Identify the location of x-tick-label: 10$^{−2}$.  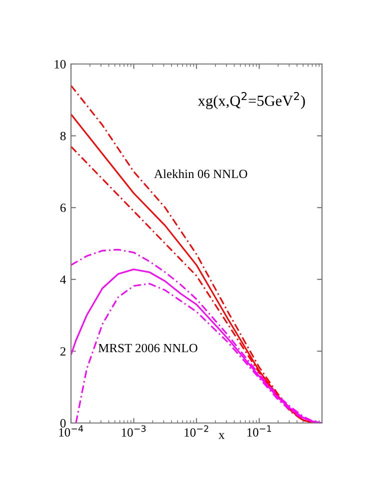
(196, 431).